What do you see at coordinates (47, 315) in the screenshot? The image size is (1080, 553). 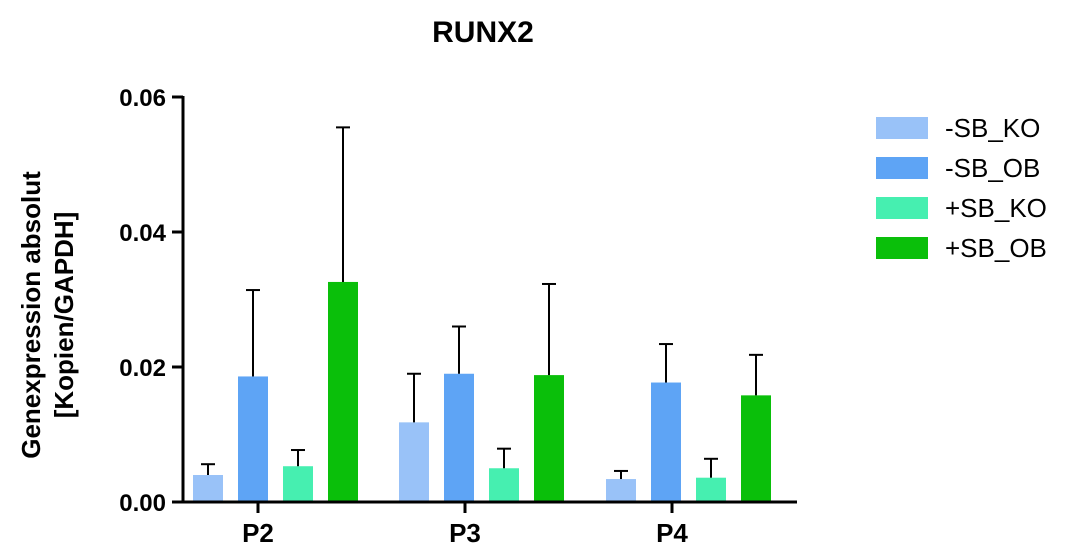 I see `y-axis-label: Genexpression absolut [Kopien/GAPDH]` at bounding box center [47, 315].